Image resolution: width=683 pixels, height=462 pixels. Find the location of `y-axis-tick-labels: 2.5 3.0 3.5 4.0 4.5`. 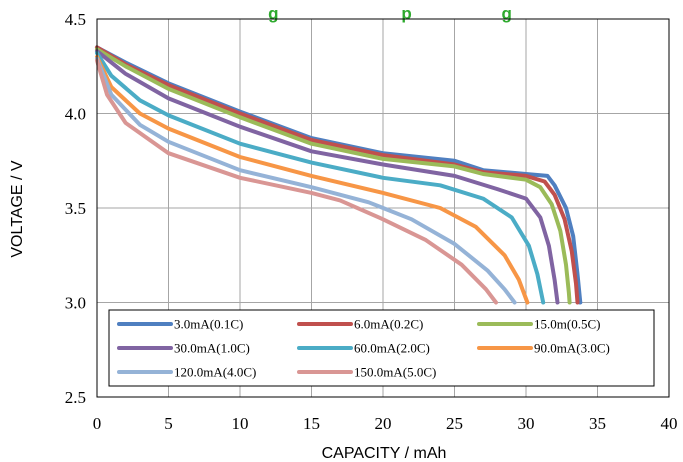

y-axis-tick-labels: 2.5 3.0 3.5 4.0 4.5 is located at coordinates (75, 208).